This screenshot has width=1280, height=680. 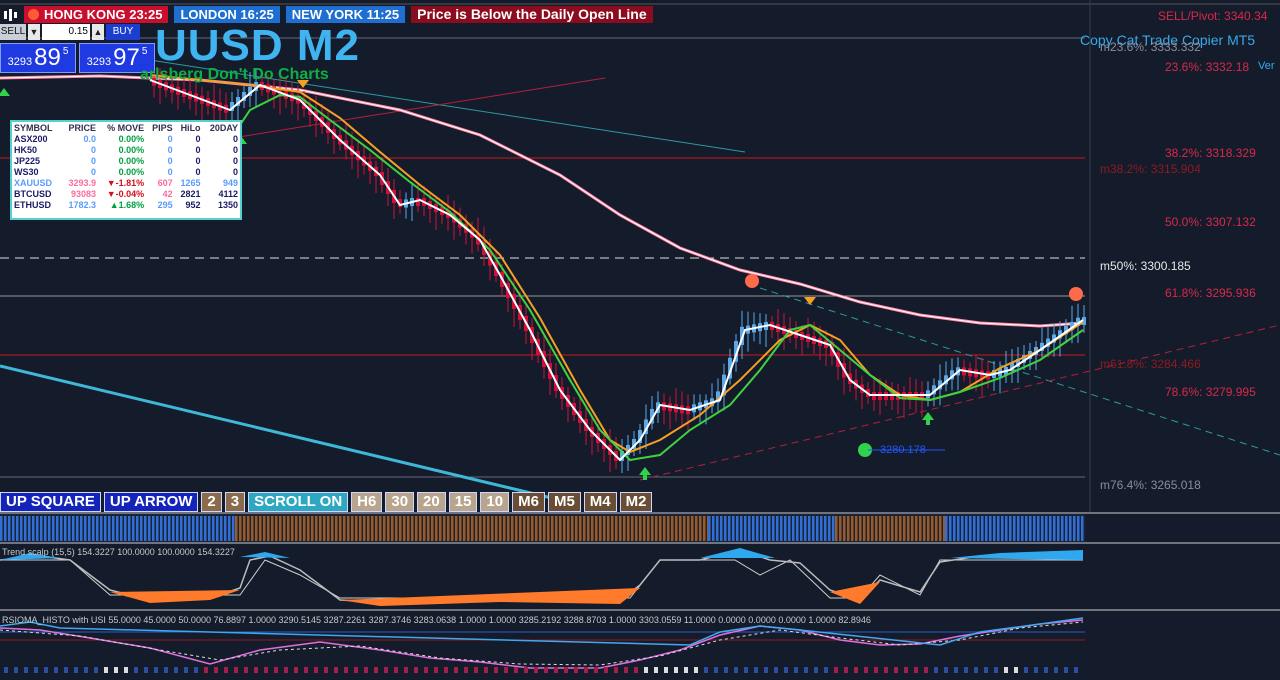 I want to click on tf-10-button: 10, so click(x=495, y=502).